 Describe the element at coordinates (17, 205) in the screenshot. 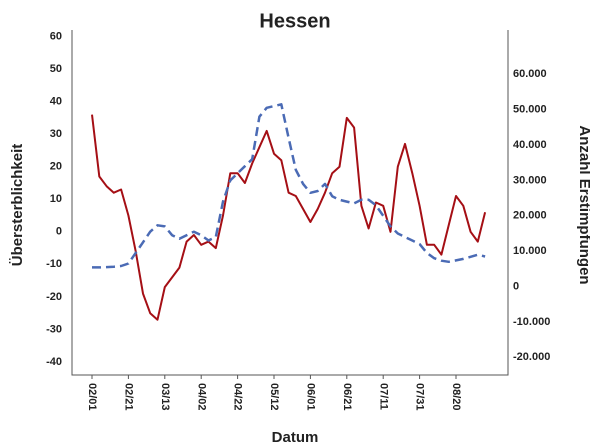

I see `y-axis-title: Übersterblichkeit` at that location.